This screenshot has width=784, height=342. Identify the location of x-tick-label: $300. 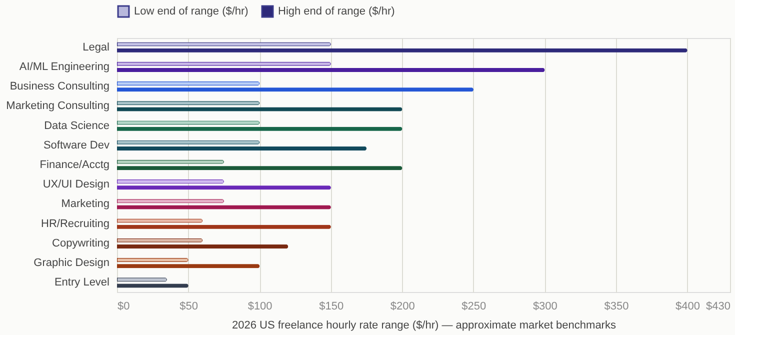
(545, 306).